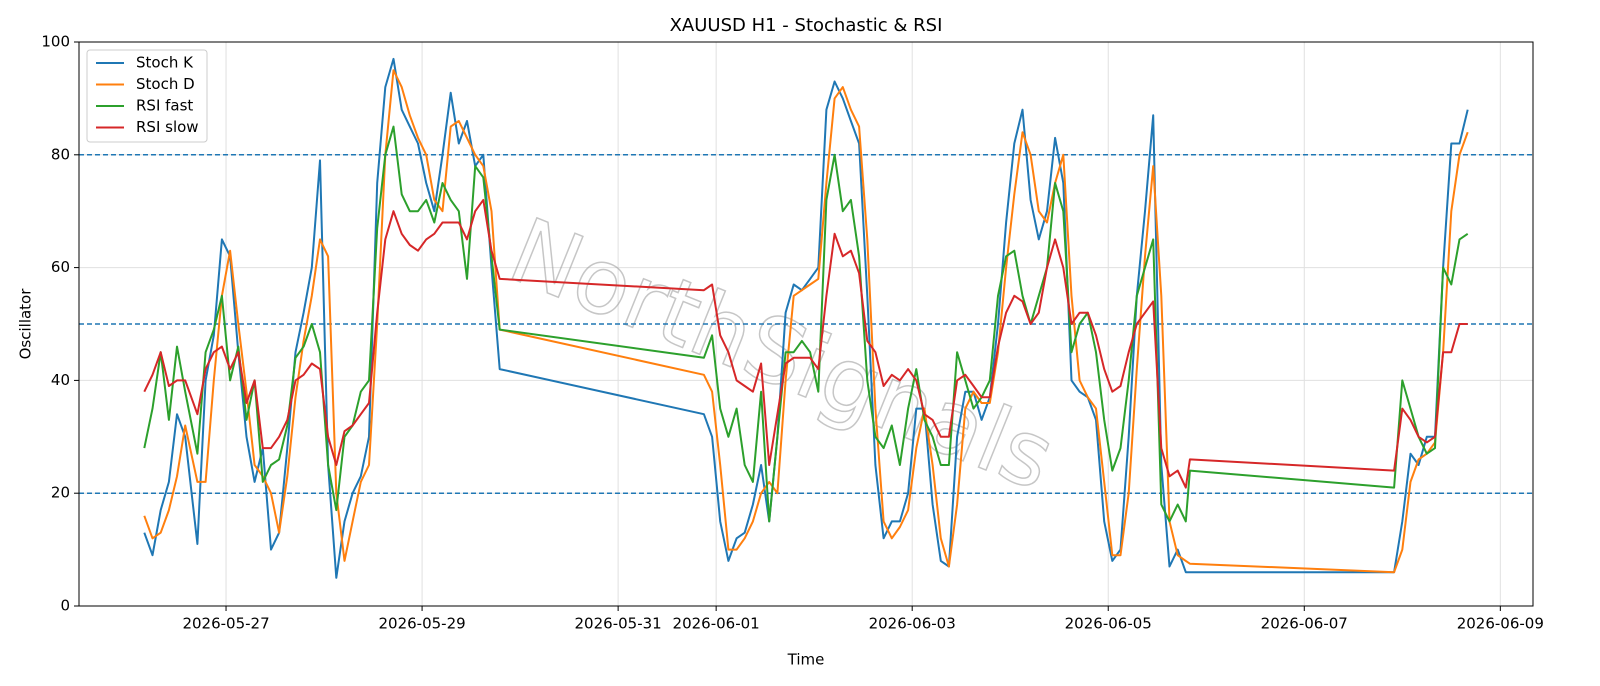 The image size is (1600, 686). I want to click on legend-label: RSI fast, so click(164, 106).